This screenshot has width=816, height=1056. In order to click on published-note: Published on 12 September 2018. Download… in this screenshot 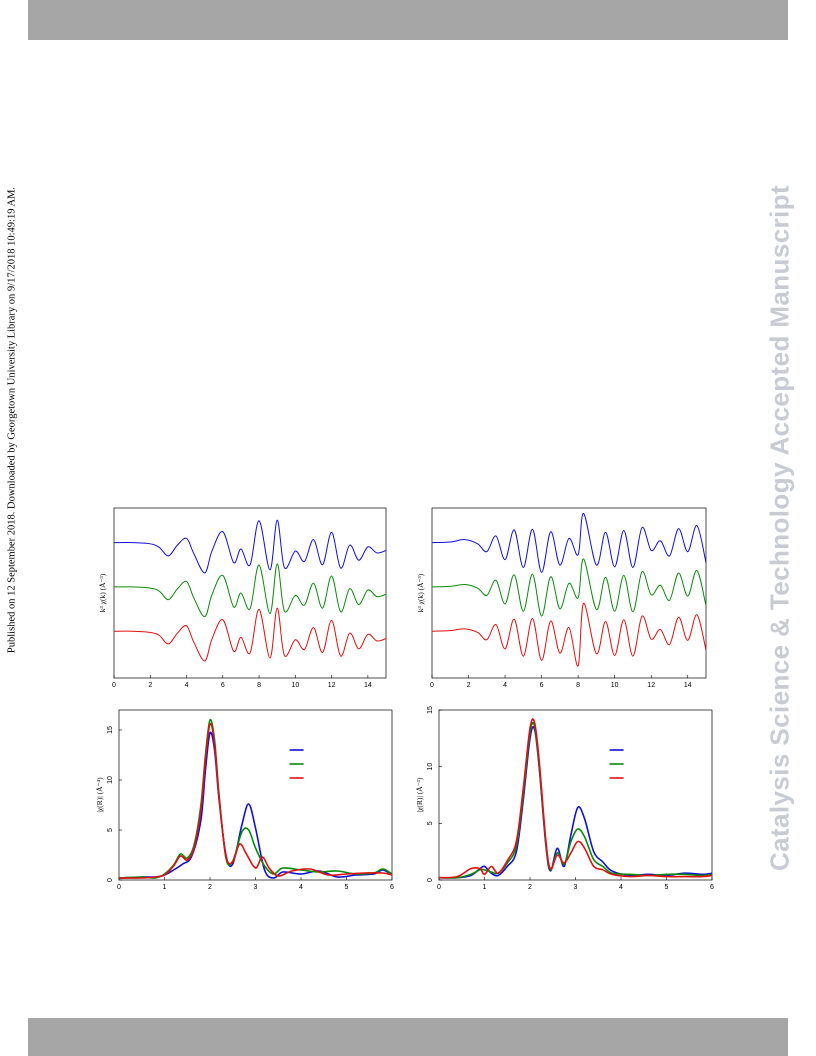, I will do `click(12, 420)`.